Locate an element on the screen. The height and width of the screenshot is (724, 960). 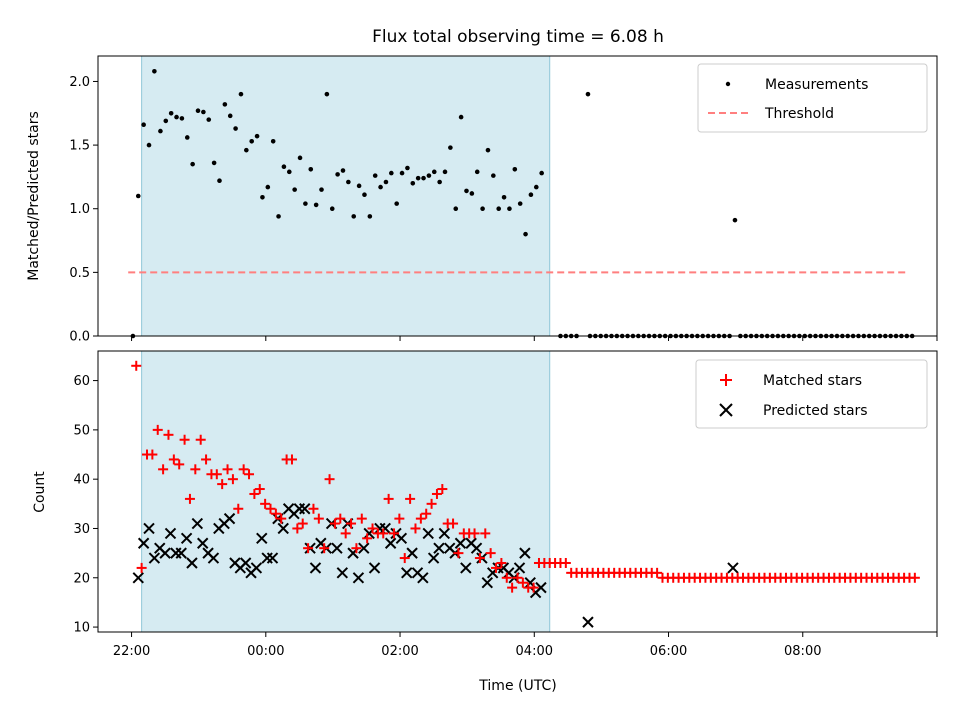
bottom-legend-box is located at coordinates (811, 394).